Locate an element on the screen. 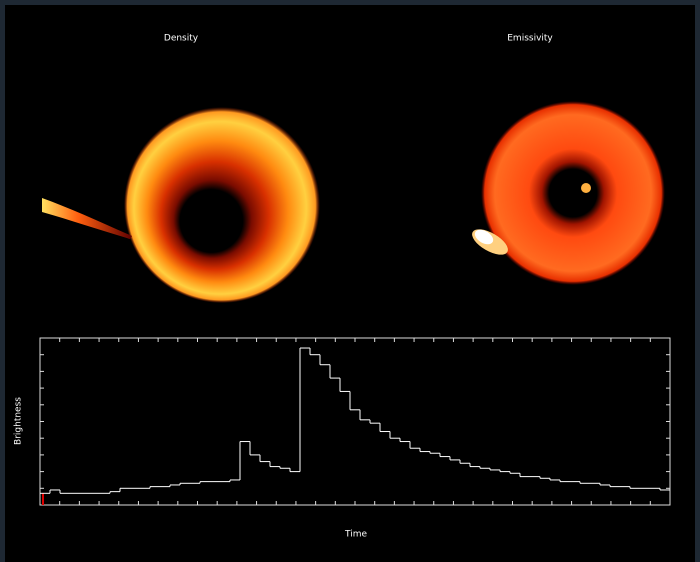  impact-core is located at coordinates (484, 237).